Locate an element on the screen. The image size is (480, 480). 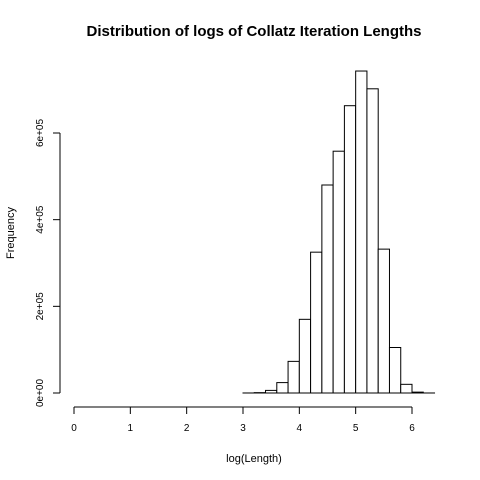
x-axis: 0 1 2 3 4 5 6 is located at coordinates (243, 420).